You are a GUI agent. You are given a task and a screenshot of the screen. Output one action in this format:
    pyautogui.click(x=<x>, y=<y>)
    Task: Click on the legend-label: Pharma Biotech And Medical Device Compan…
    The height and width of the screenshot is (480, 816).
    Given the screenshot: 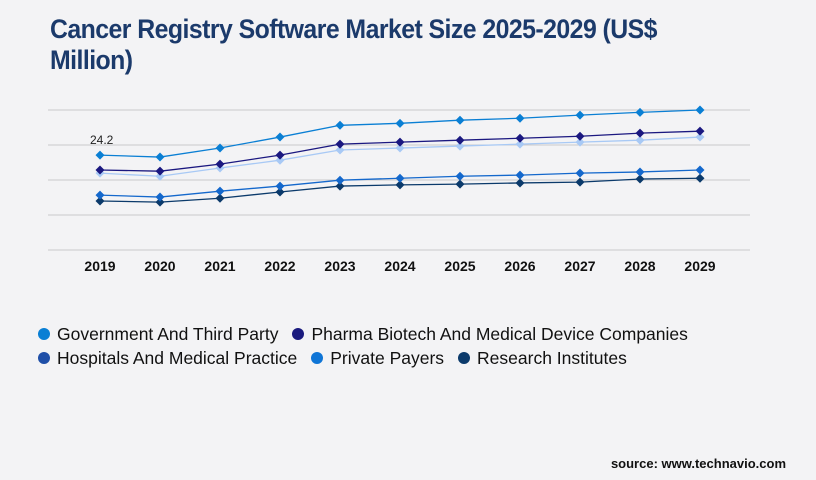 What is the action you would take?
    pyautogui.click(x=499, y=333)
    